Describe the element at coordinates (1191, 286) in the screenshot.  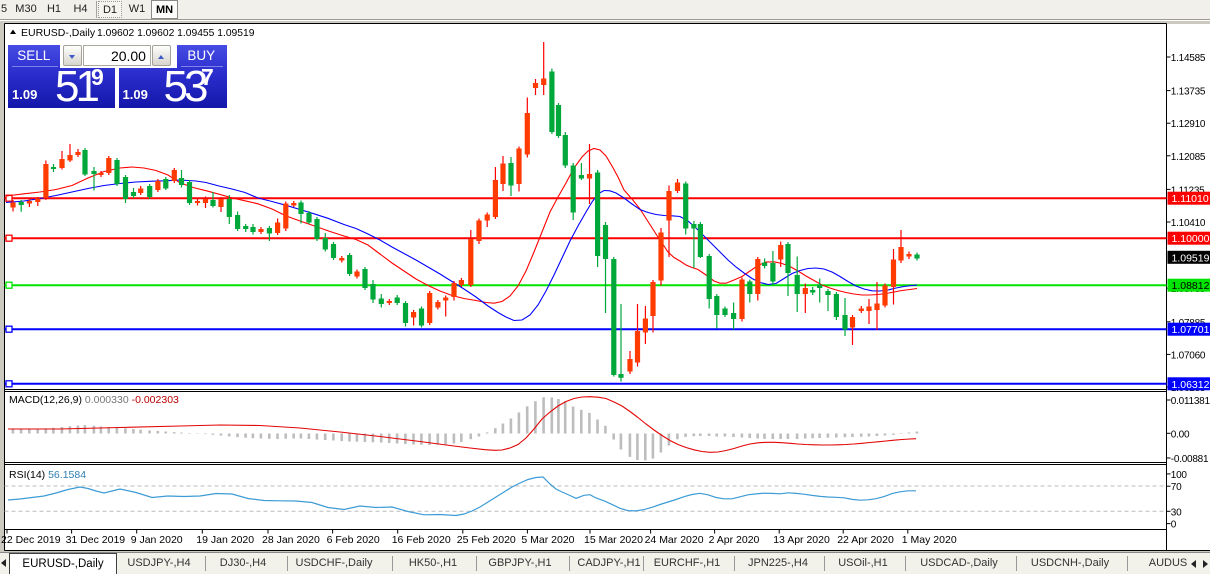
I see `svg-text: 1.08812` at that location.